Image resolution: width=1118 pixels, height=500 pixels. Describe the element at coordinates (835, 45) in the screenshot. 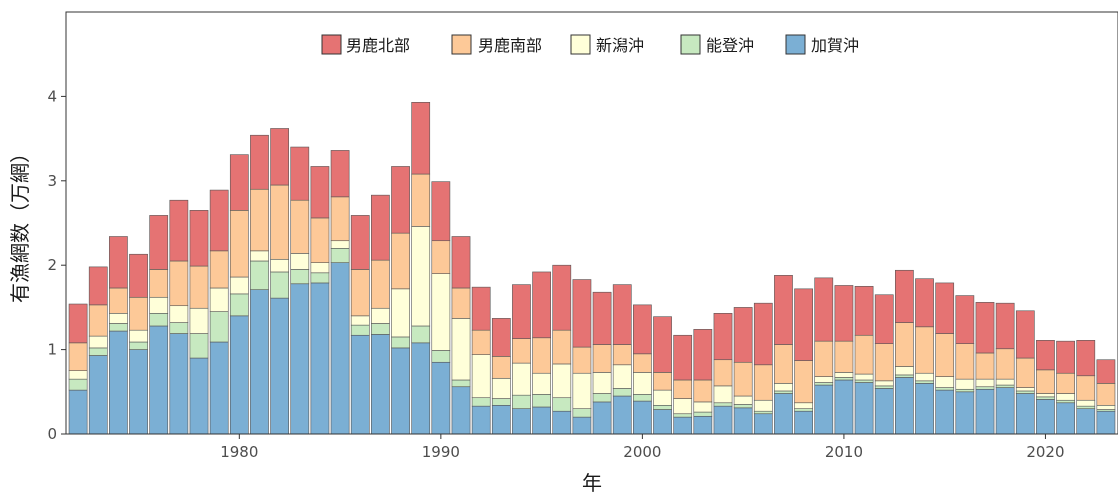

I see `legend-label: 加賀沖` at that location.